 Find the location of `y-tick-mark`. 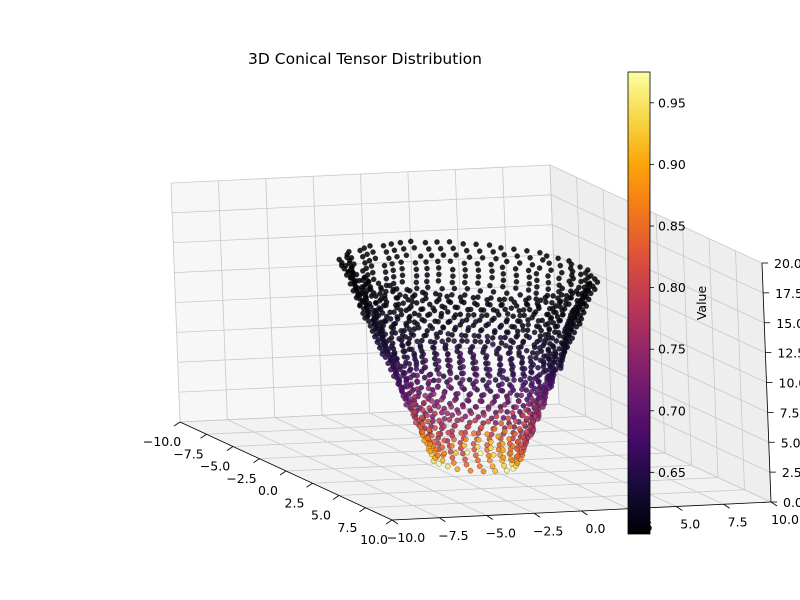

y-tick-mark is located at coordinates (537, 515).